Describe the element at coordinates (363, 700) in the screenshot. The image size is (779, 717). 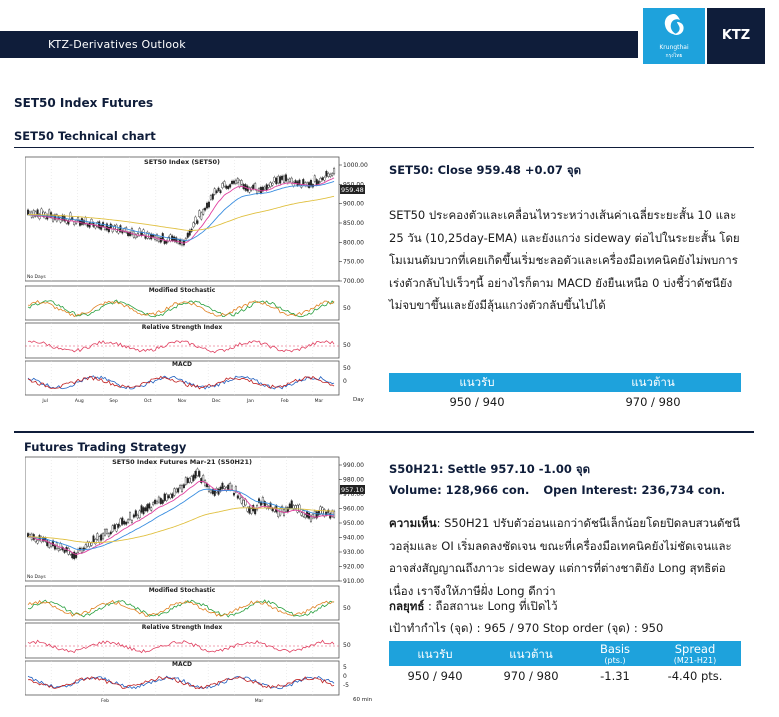
I see `x-axis-unit: 60 min` at that location.